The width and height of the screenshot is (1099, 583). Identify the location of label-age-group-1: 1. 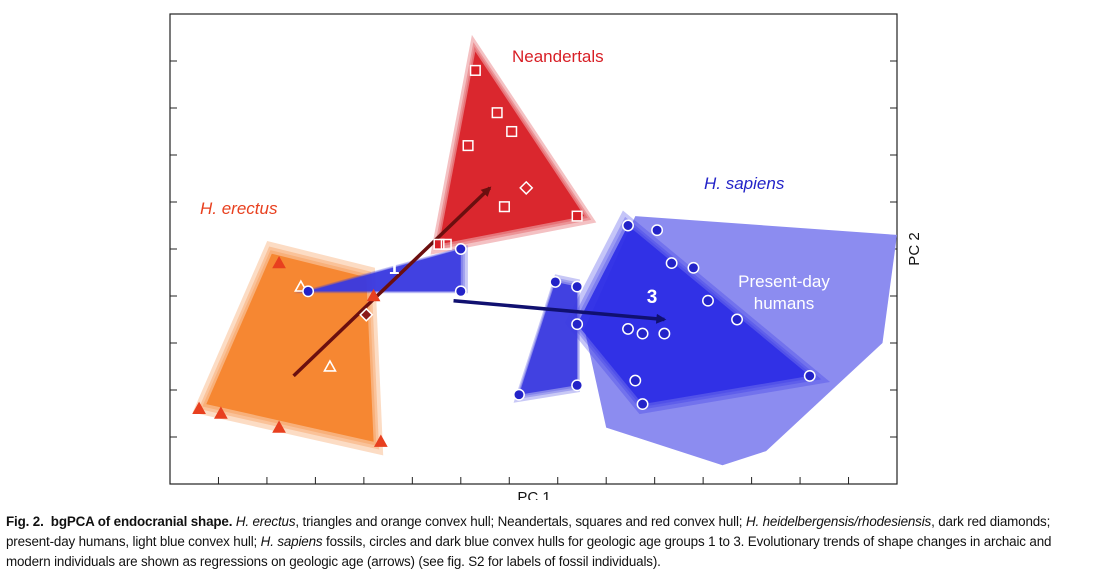
(394, 268).